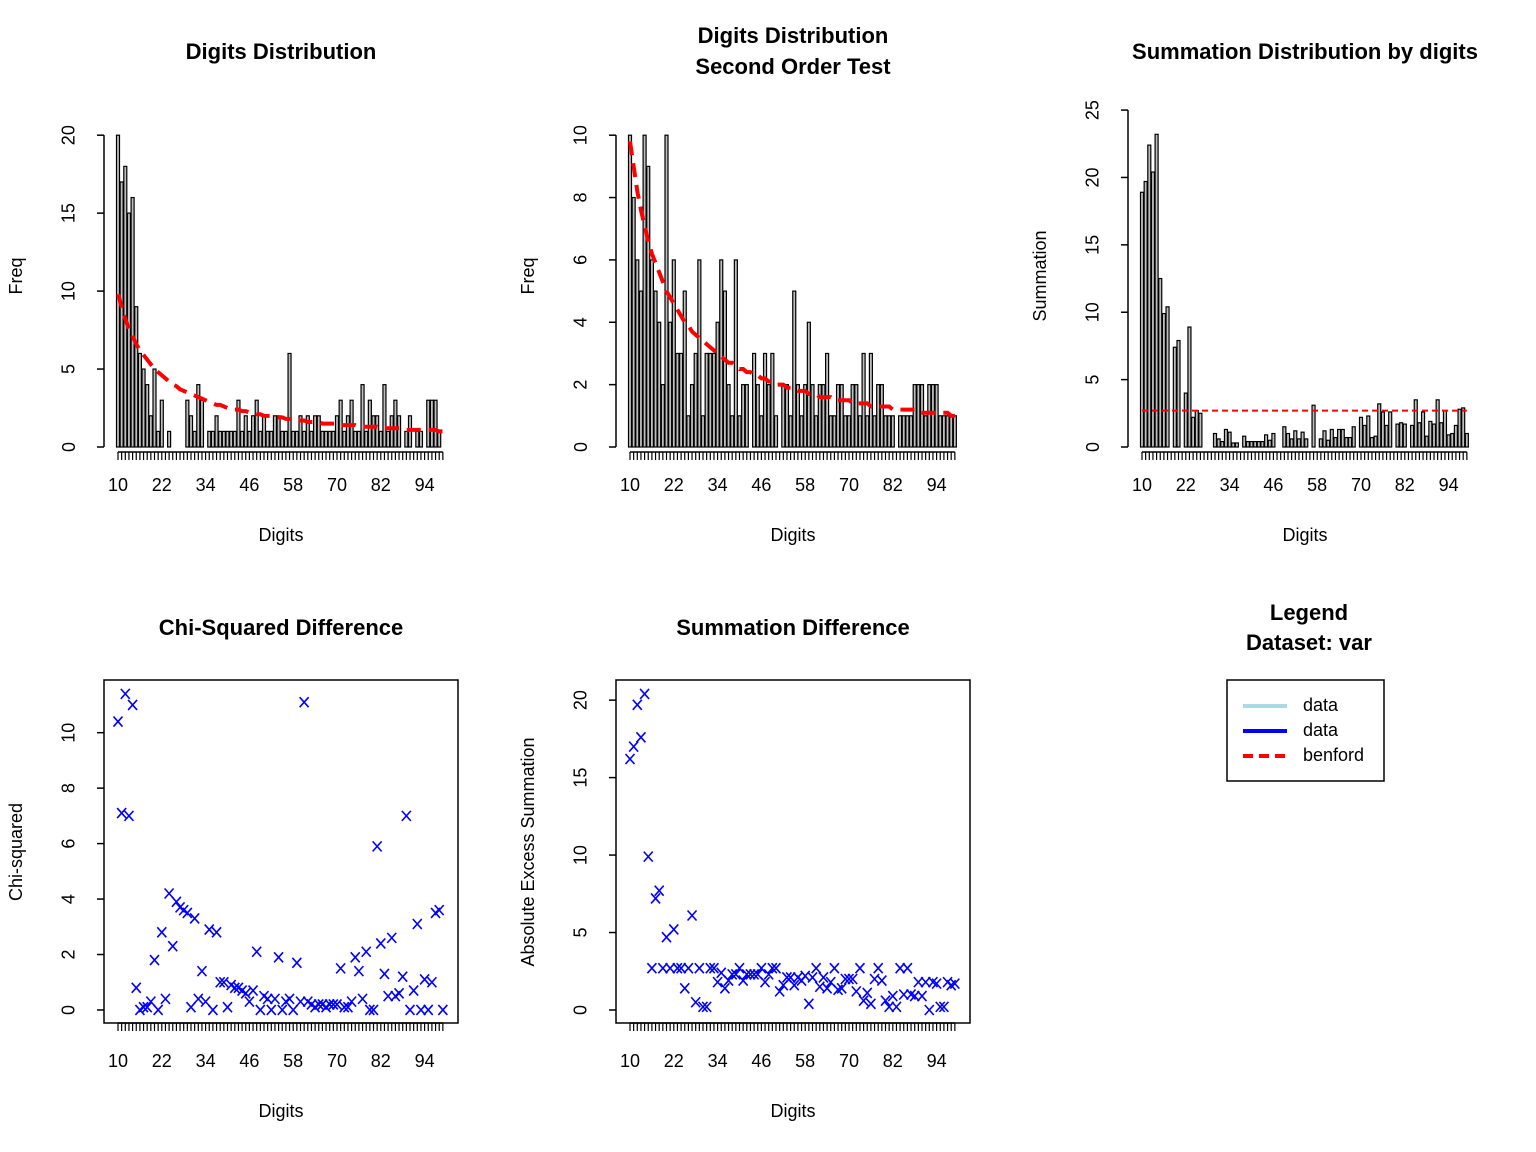 The height and width of the screenshot is (1152, 1536). What do you see at coordinates (1142, 485) in the screenshot?
I see `x-tick-label: 10` at bounding box center [1142, 485].